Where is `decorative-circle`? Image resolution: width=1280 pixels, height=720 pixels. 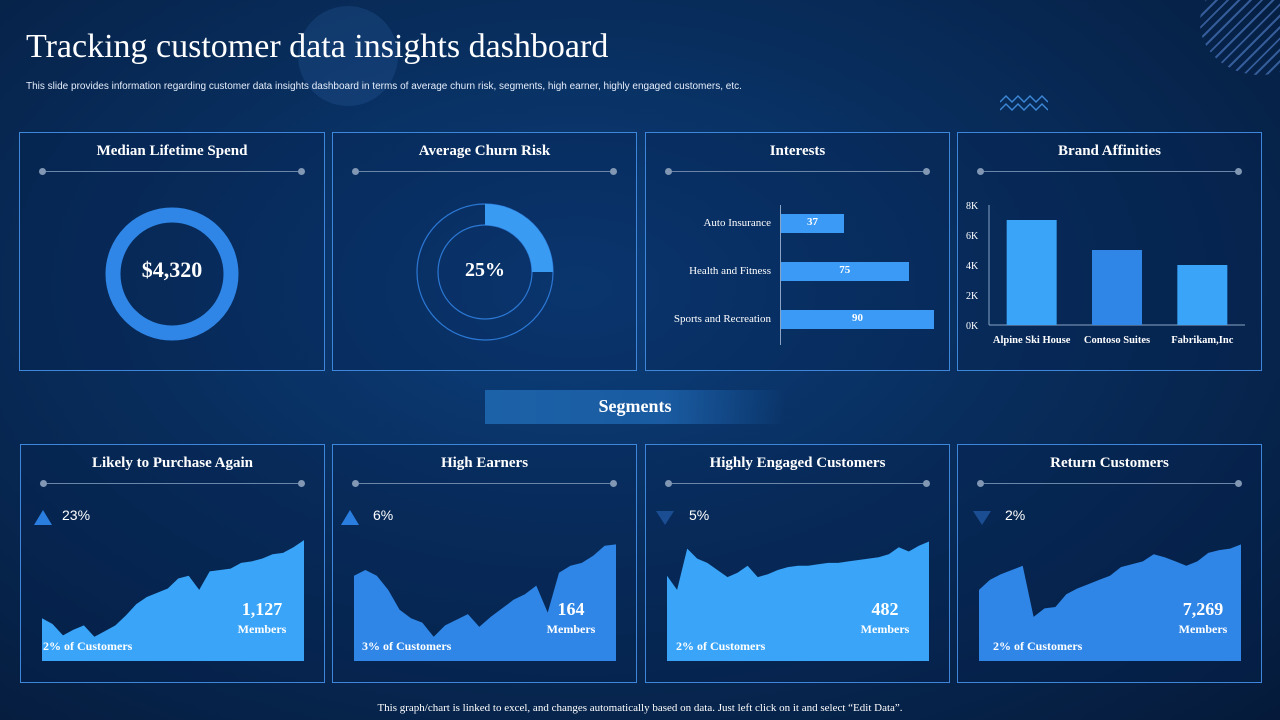 decorative-circle is located at coordinates (348, 56).